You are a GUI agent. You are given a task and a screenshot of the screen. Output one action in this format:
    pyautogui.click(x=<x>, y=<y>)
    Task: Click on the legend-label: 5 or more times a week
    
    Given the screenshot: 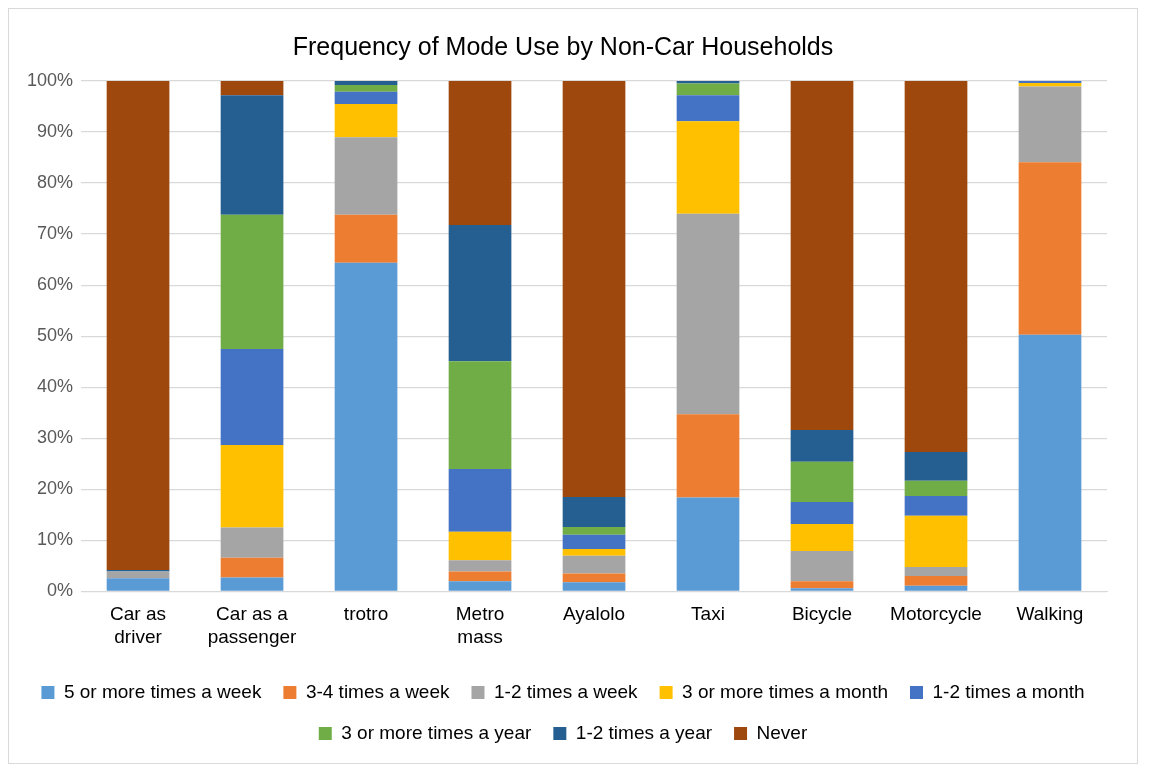 What is the action you would take?
    pyautogui.click(x=162, y=691)
    